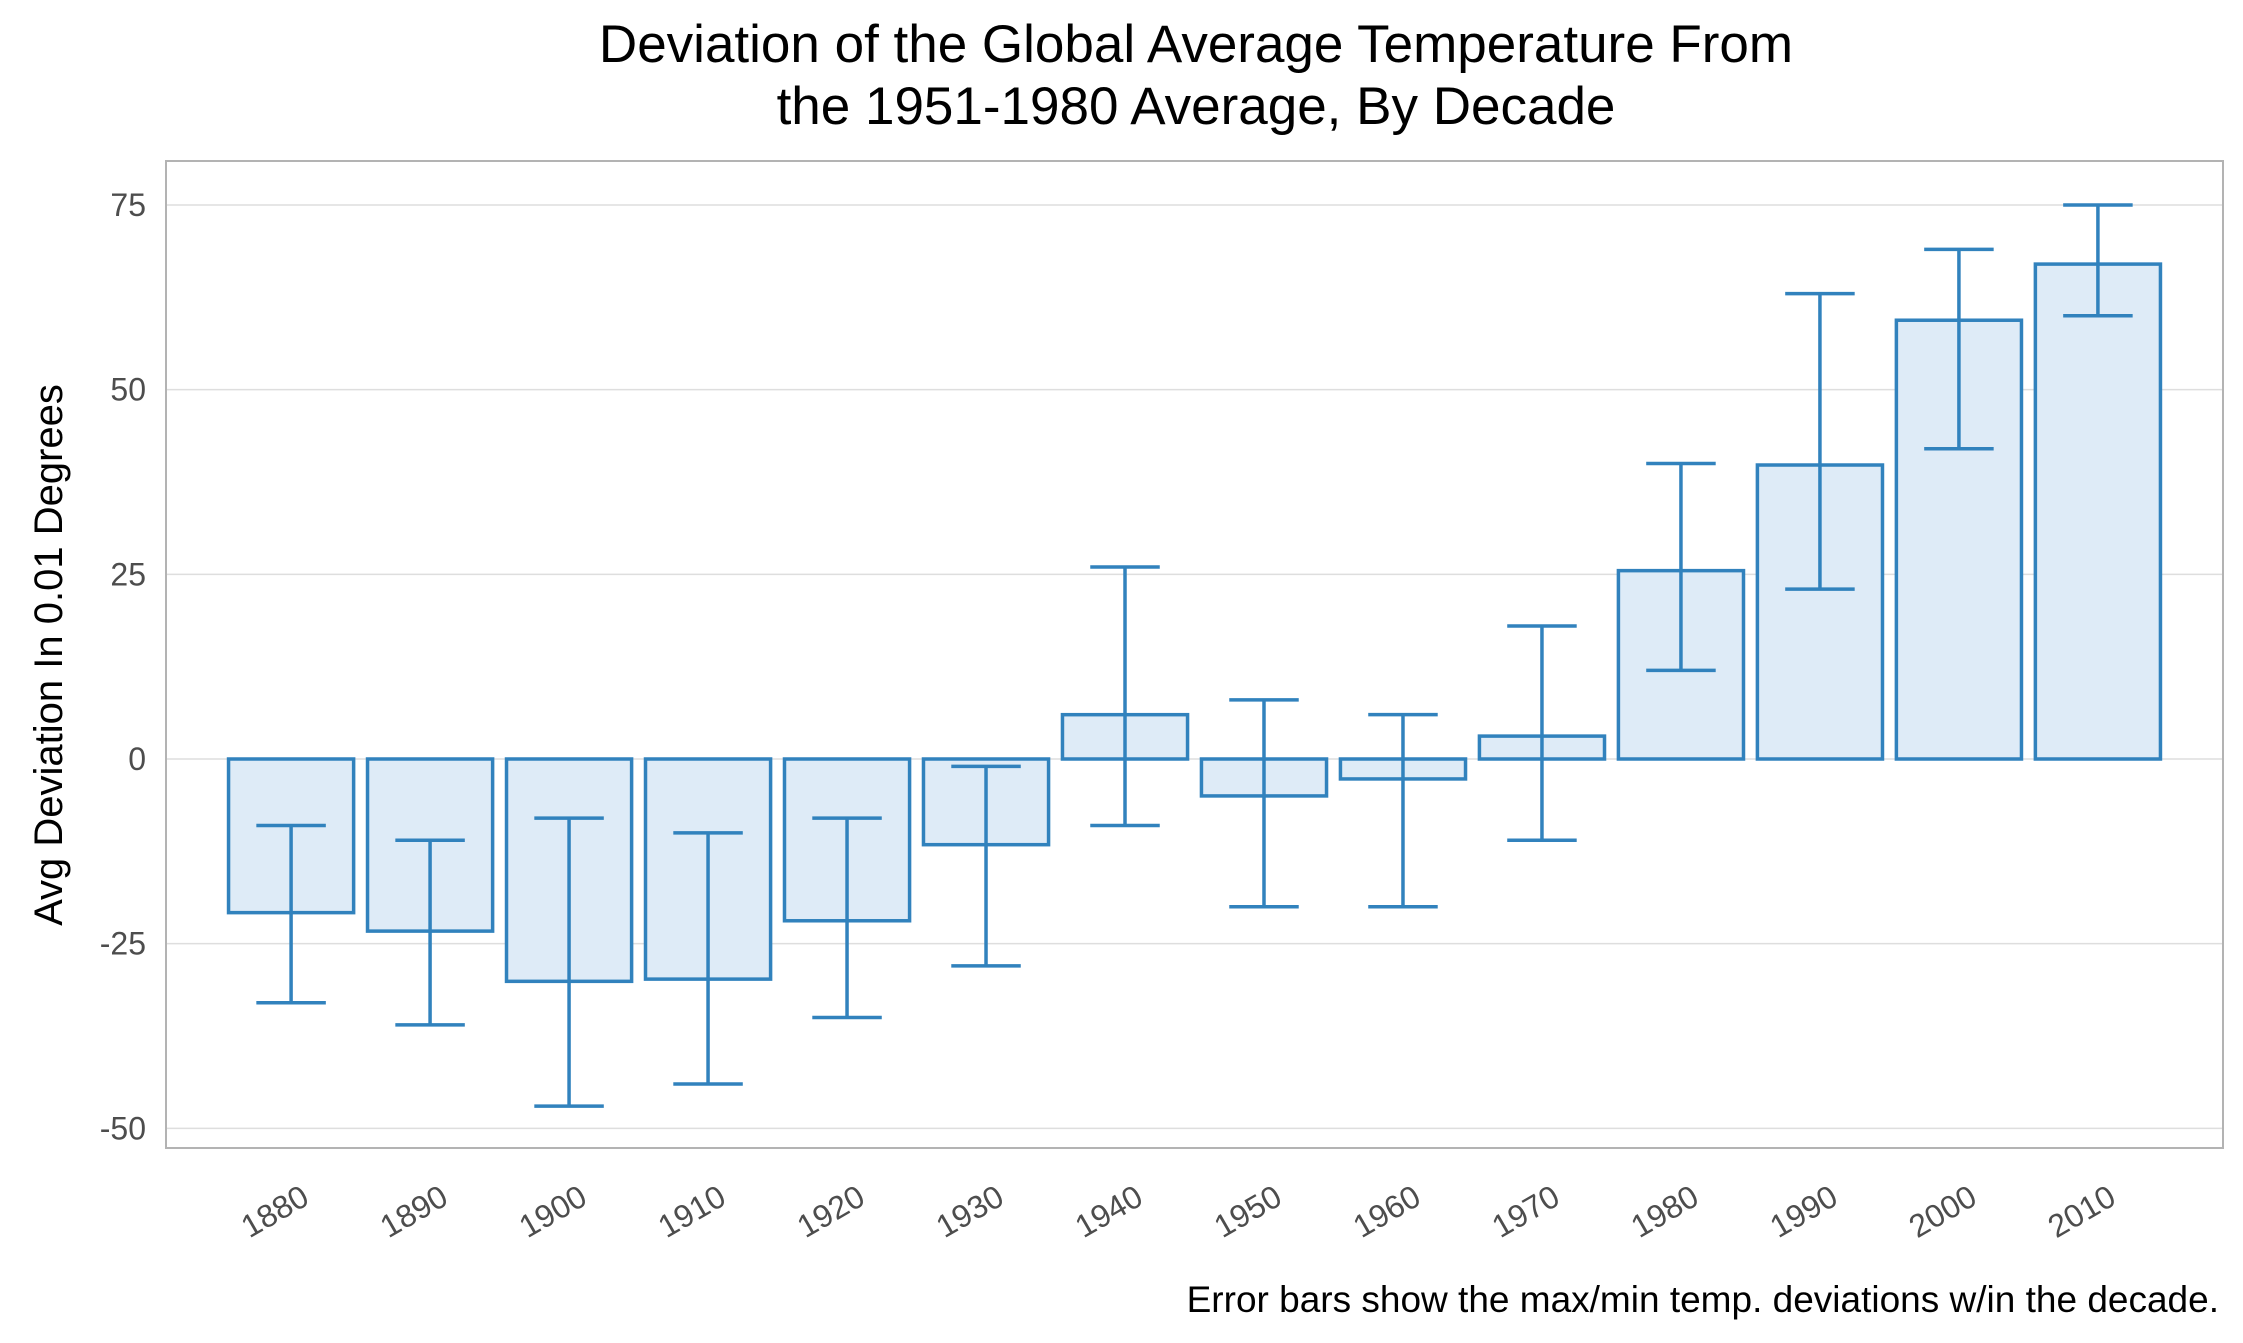 This screenshot has width=2243, height=1343. What do you see at coordinates (1681, 567) in the screenshot?
I see `error-bar-1980` at bounding box center [1681, 567].